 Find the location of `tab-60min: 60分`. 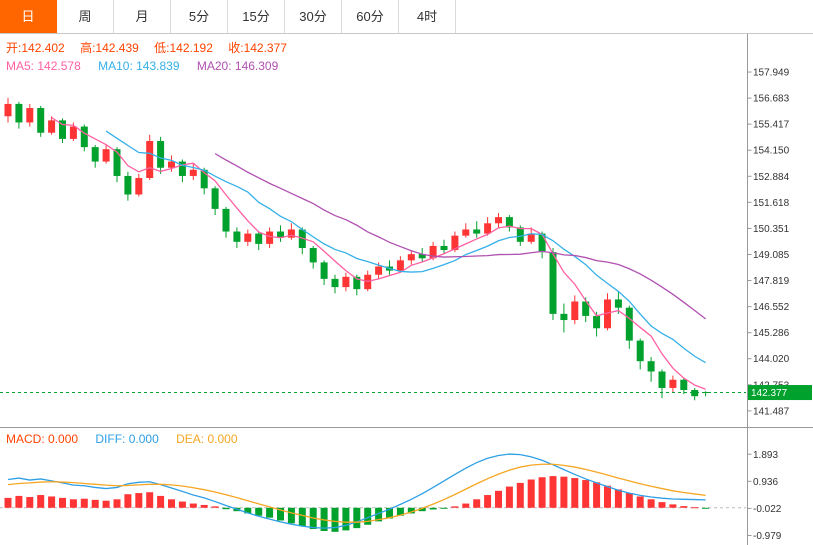

tab-60min: 60分 is located at coordinates (370, 16).